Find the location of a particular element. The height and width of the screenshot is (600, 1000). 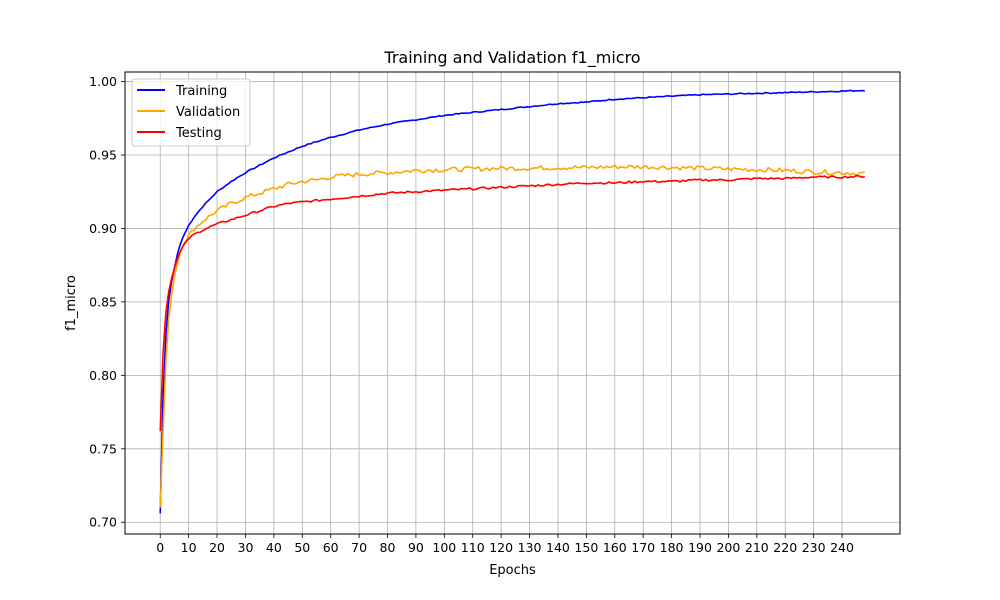

y-tick-label: 0.80 is located at coordinates (103, 375).